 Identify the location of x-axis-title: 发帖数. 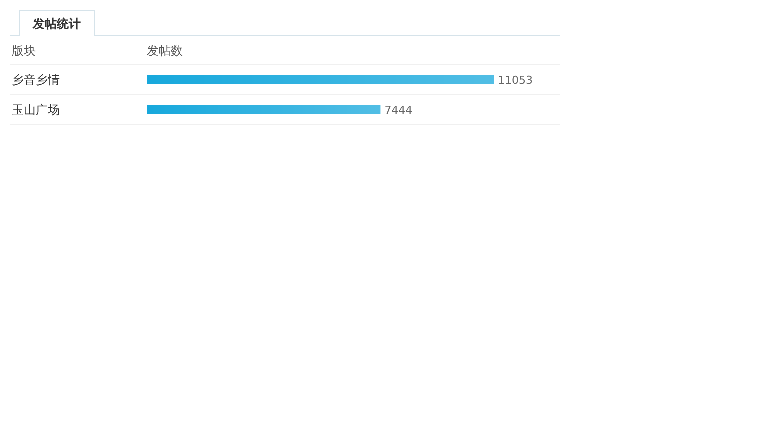
(165, 51).